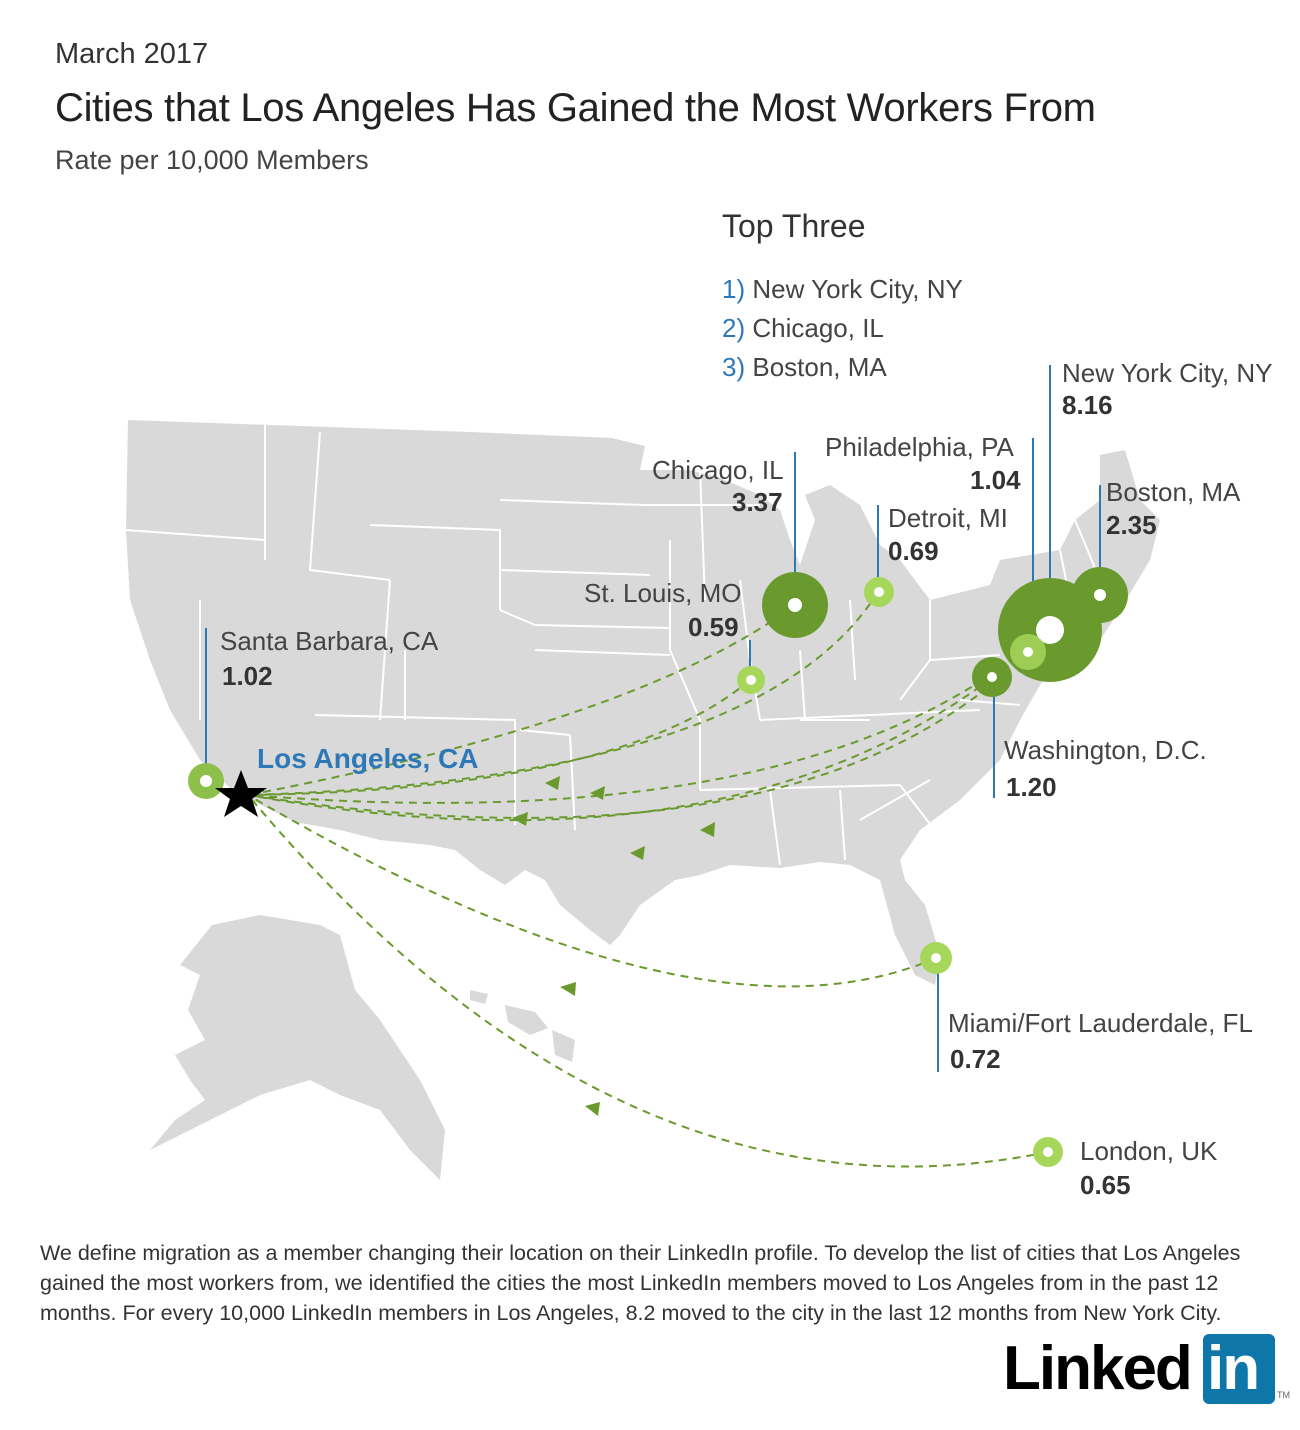 The image size is (1300, 1430). I want to click on bubble-st-louis-center, so click(751, 680).